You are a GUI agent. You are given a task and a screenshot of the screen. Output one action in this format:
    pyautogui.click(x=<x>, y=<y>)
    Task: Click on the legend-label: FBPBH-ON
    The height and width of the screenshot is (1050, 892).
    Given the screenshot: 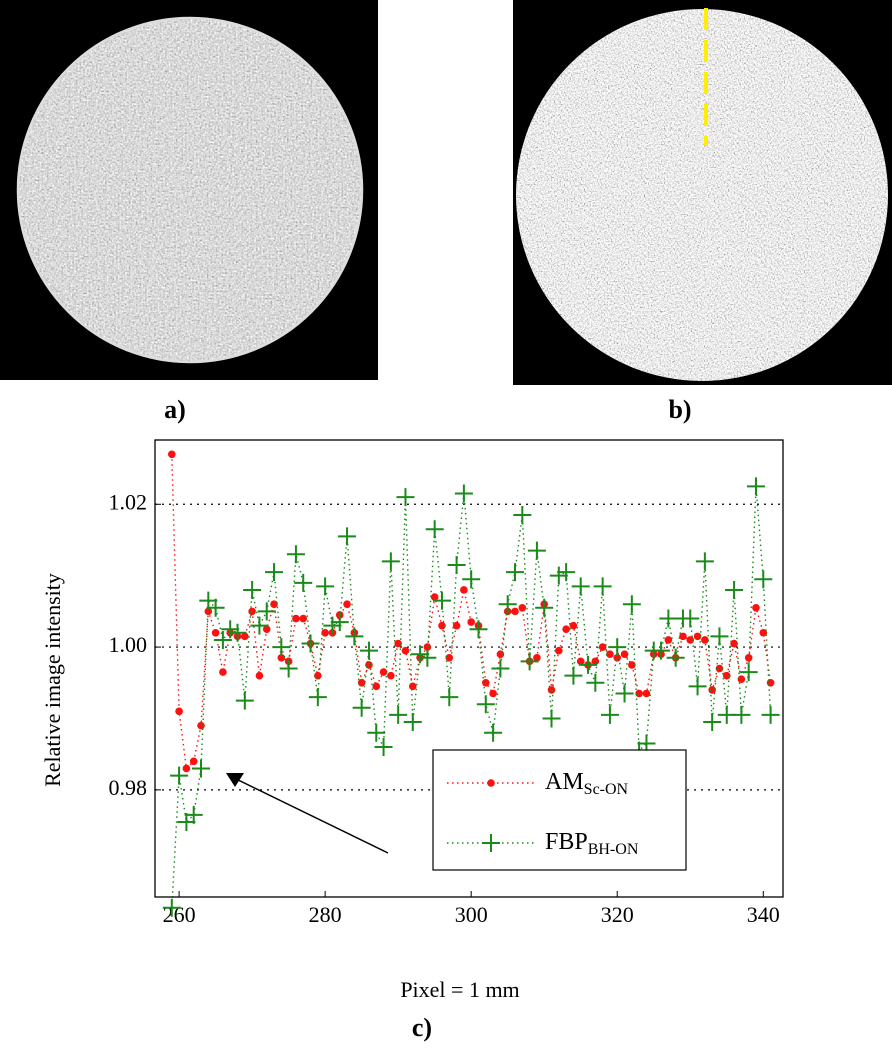 What is the action you would take?
    pyautogui.click(x=592, y=843)
    